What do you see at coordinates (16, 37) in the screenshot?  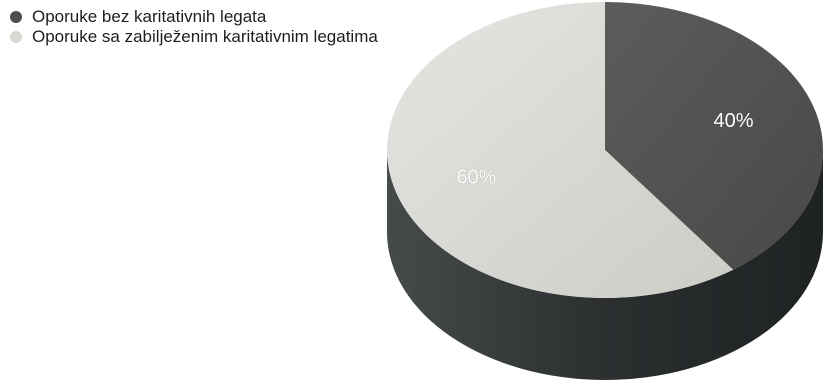 I see `legend-swatch-light` at bounding box center [16, 37].